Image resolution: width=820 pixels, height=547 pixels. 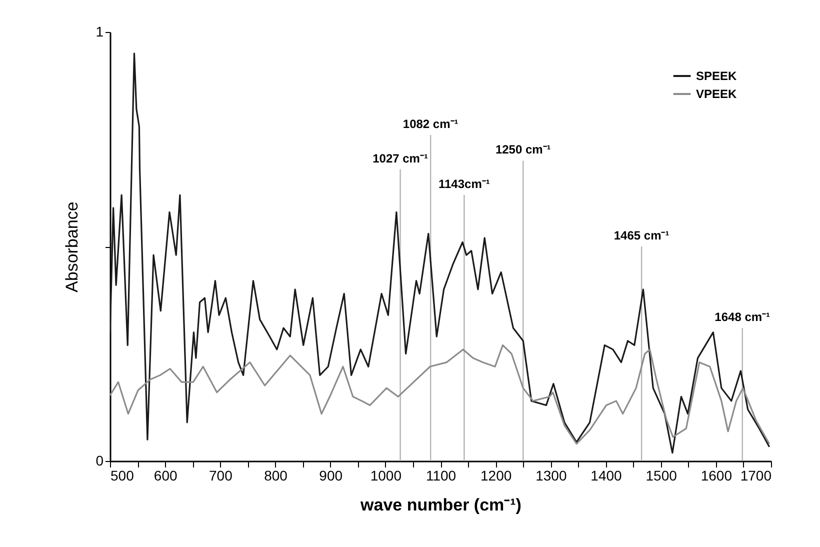 I want to click on x-tick-label: 1700, so click(x=756, y=476).